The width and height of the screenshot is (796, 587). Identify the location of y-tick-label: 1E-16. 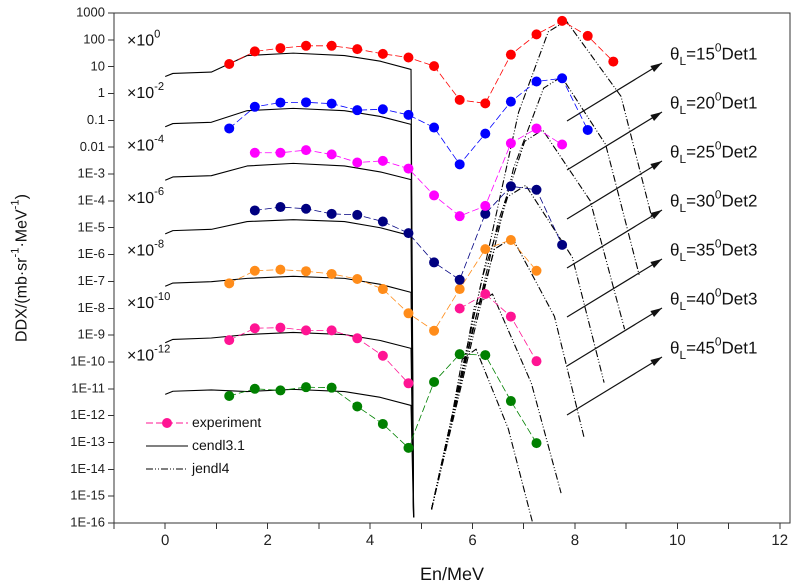
(87, 522).